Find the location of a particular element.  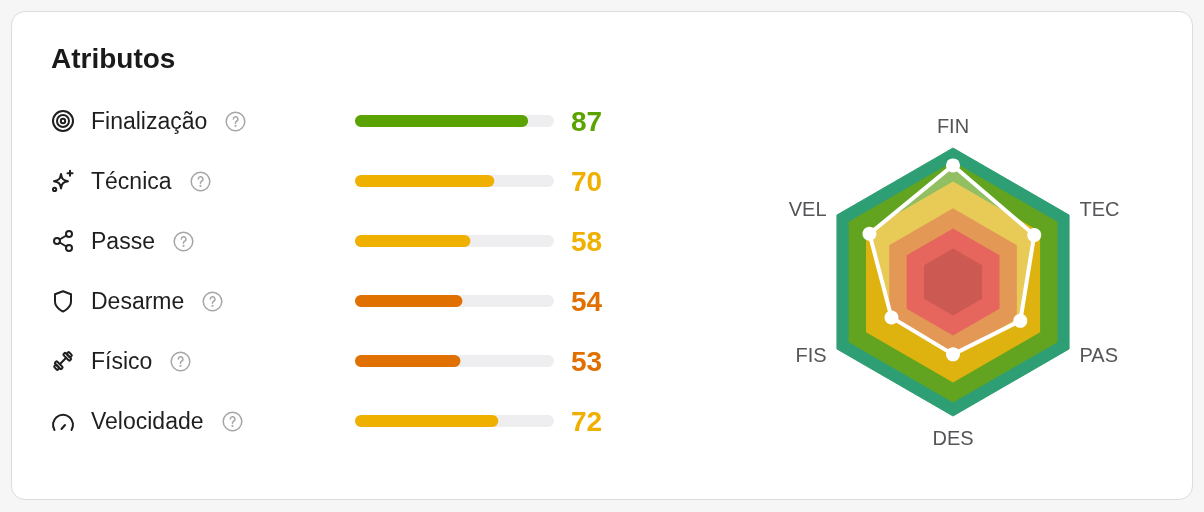

spoke-label: FIN is located at coordinates (953, 126).